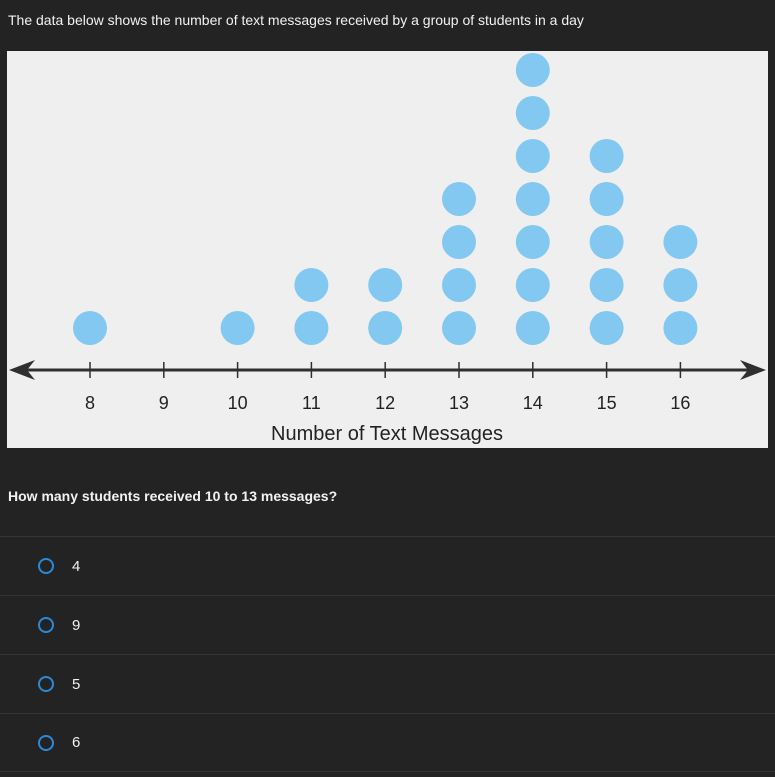 The width and height of the screenshot is (775, 777). I want to click on answer-option-2: 9, so click(387, 624).